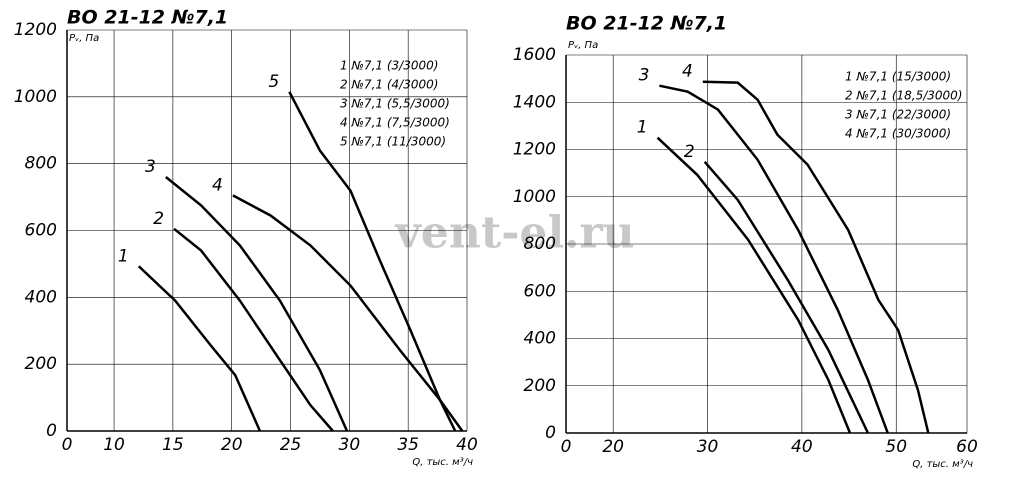 This screenshot has width=1030, height=489. I want to click on legend-entry: 4 №7,1 (7,5/3000), so click(395, 123).